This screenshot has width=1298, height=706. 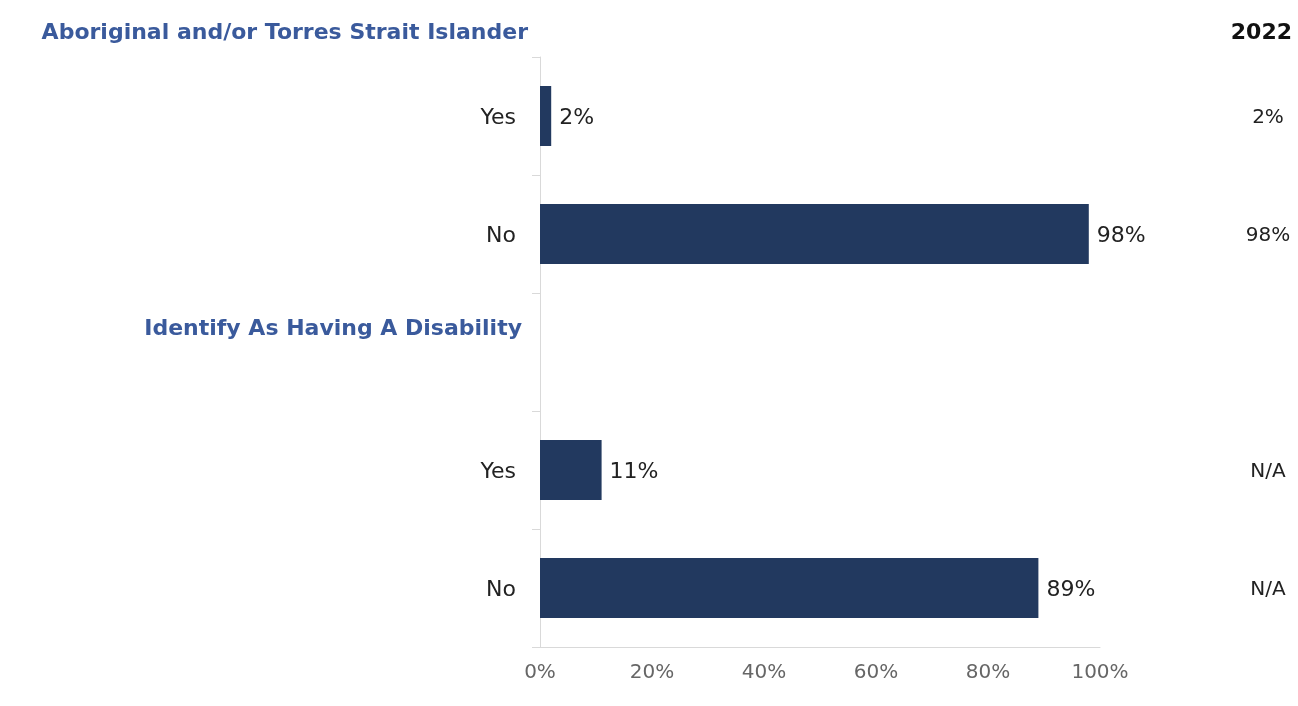 I want to click on data-label: 98%, so click(x=1121, y=234).